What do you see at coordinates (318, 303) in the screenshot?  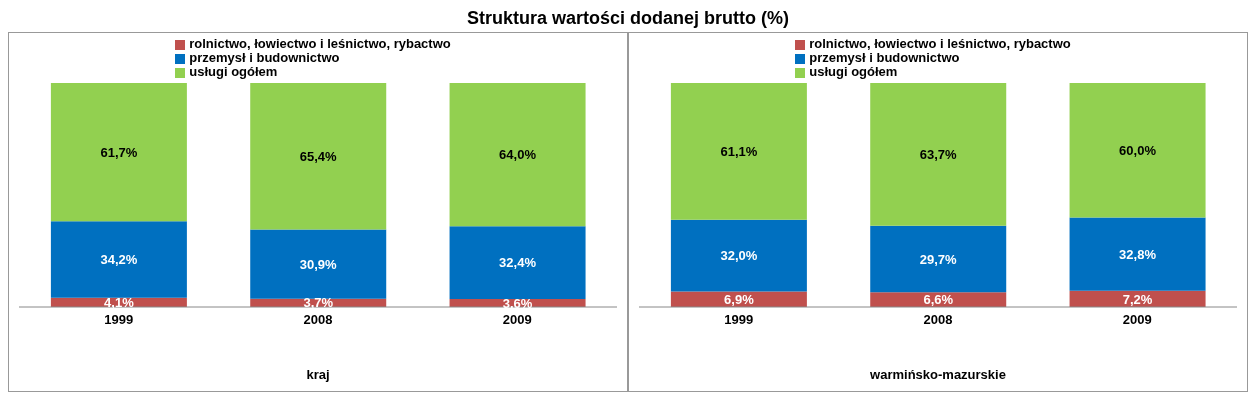 I see `data-label: 3,7%` at bounding box center [318, 303].